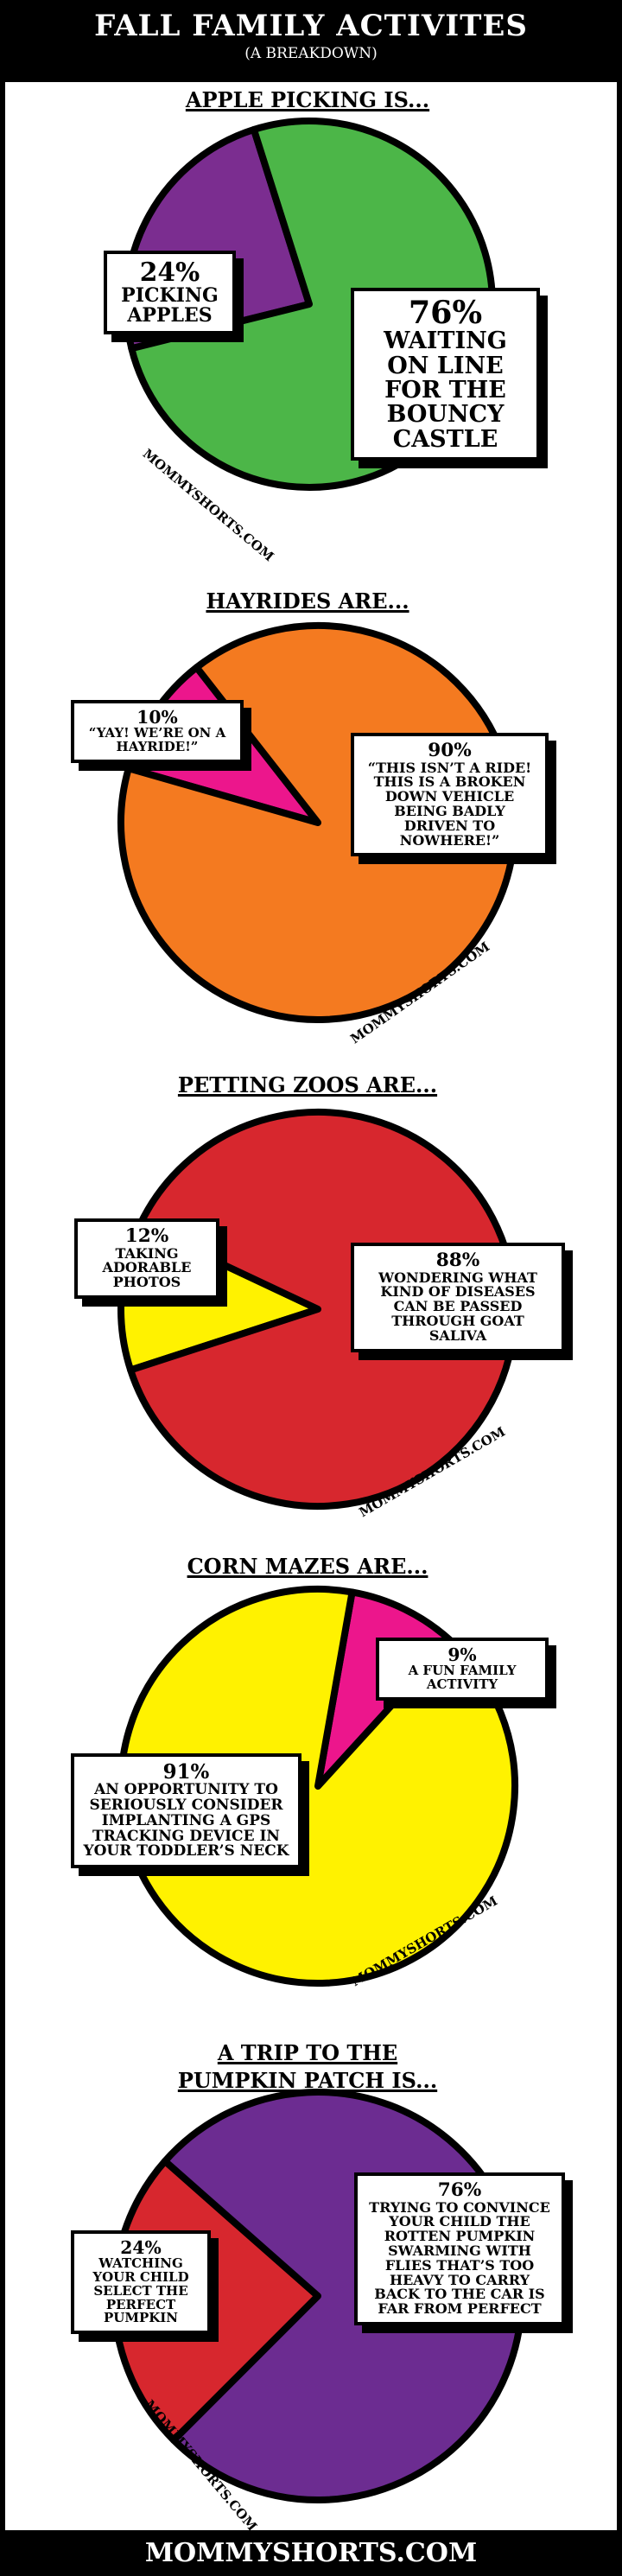  What do you see at coordinates (450, 750) in the screenshot?
I see `value-label: 90%` at bounding box center [450, 750].